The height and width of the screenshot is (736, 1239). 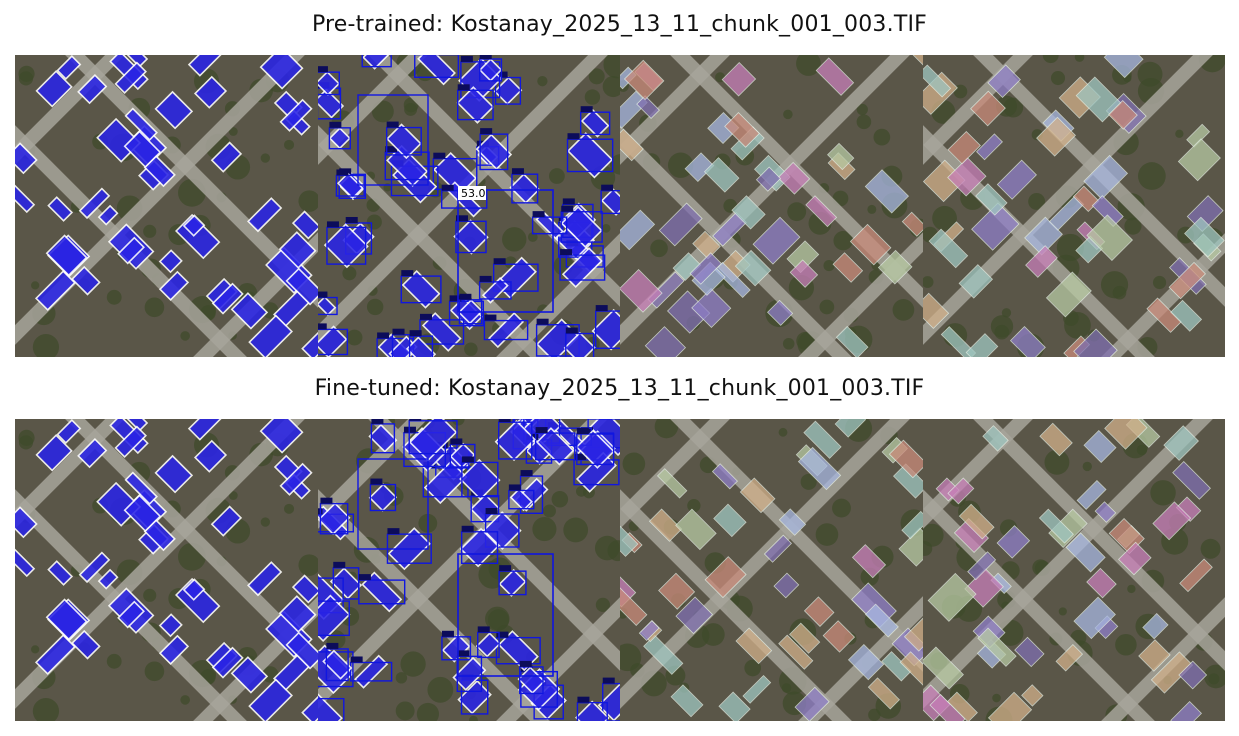 I want to click on box-score-label: 53.0, so click(x=473, y=193).